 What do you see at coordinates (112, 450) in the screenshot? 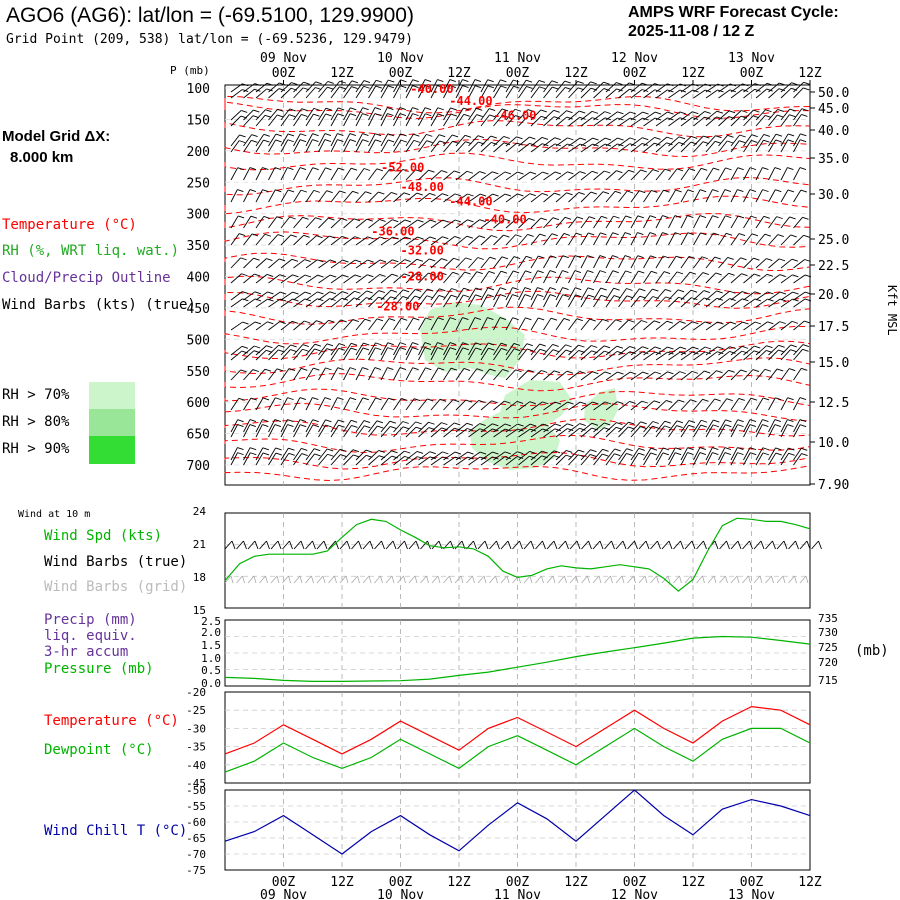
I see `legend-rh90-swatch` at bounding box center [112, 450].